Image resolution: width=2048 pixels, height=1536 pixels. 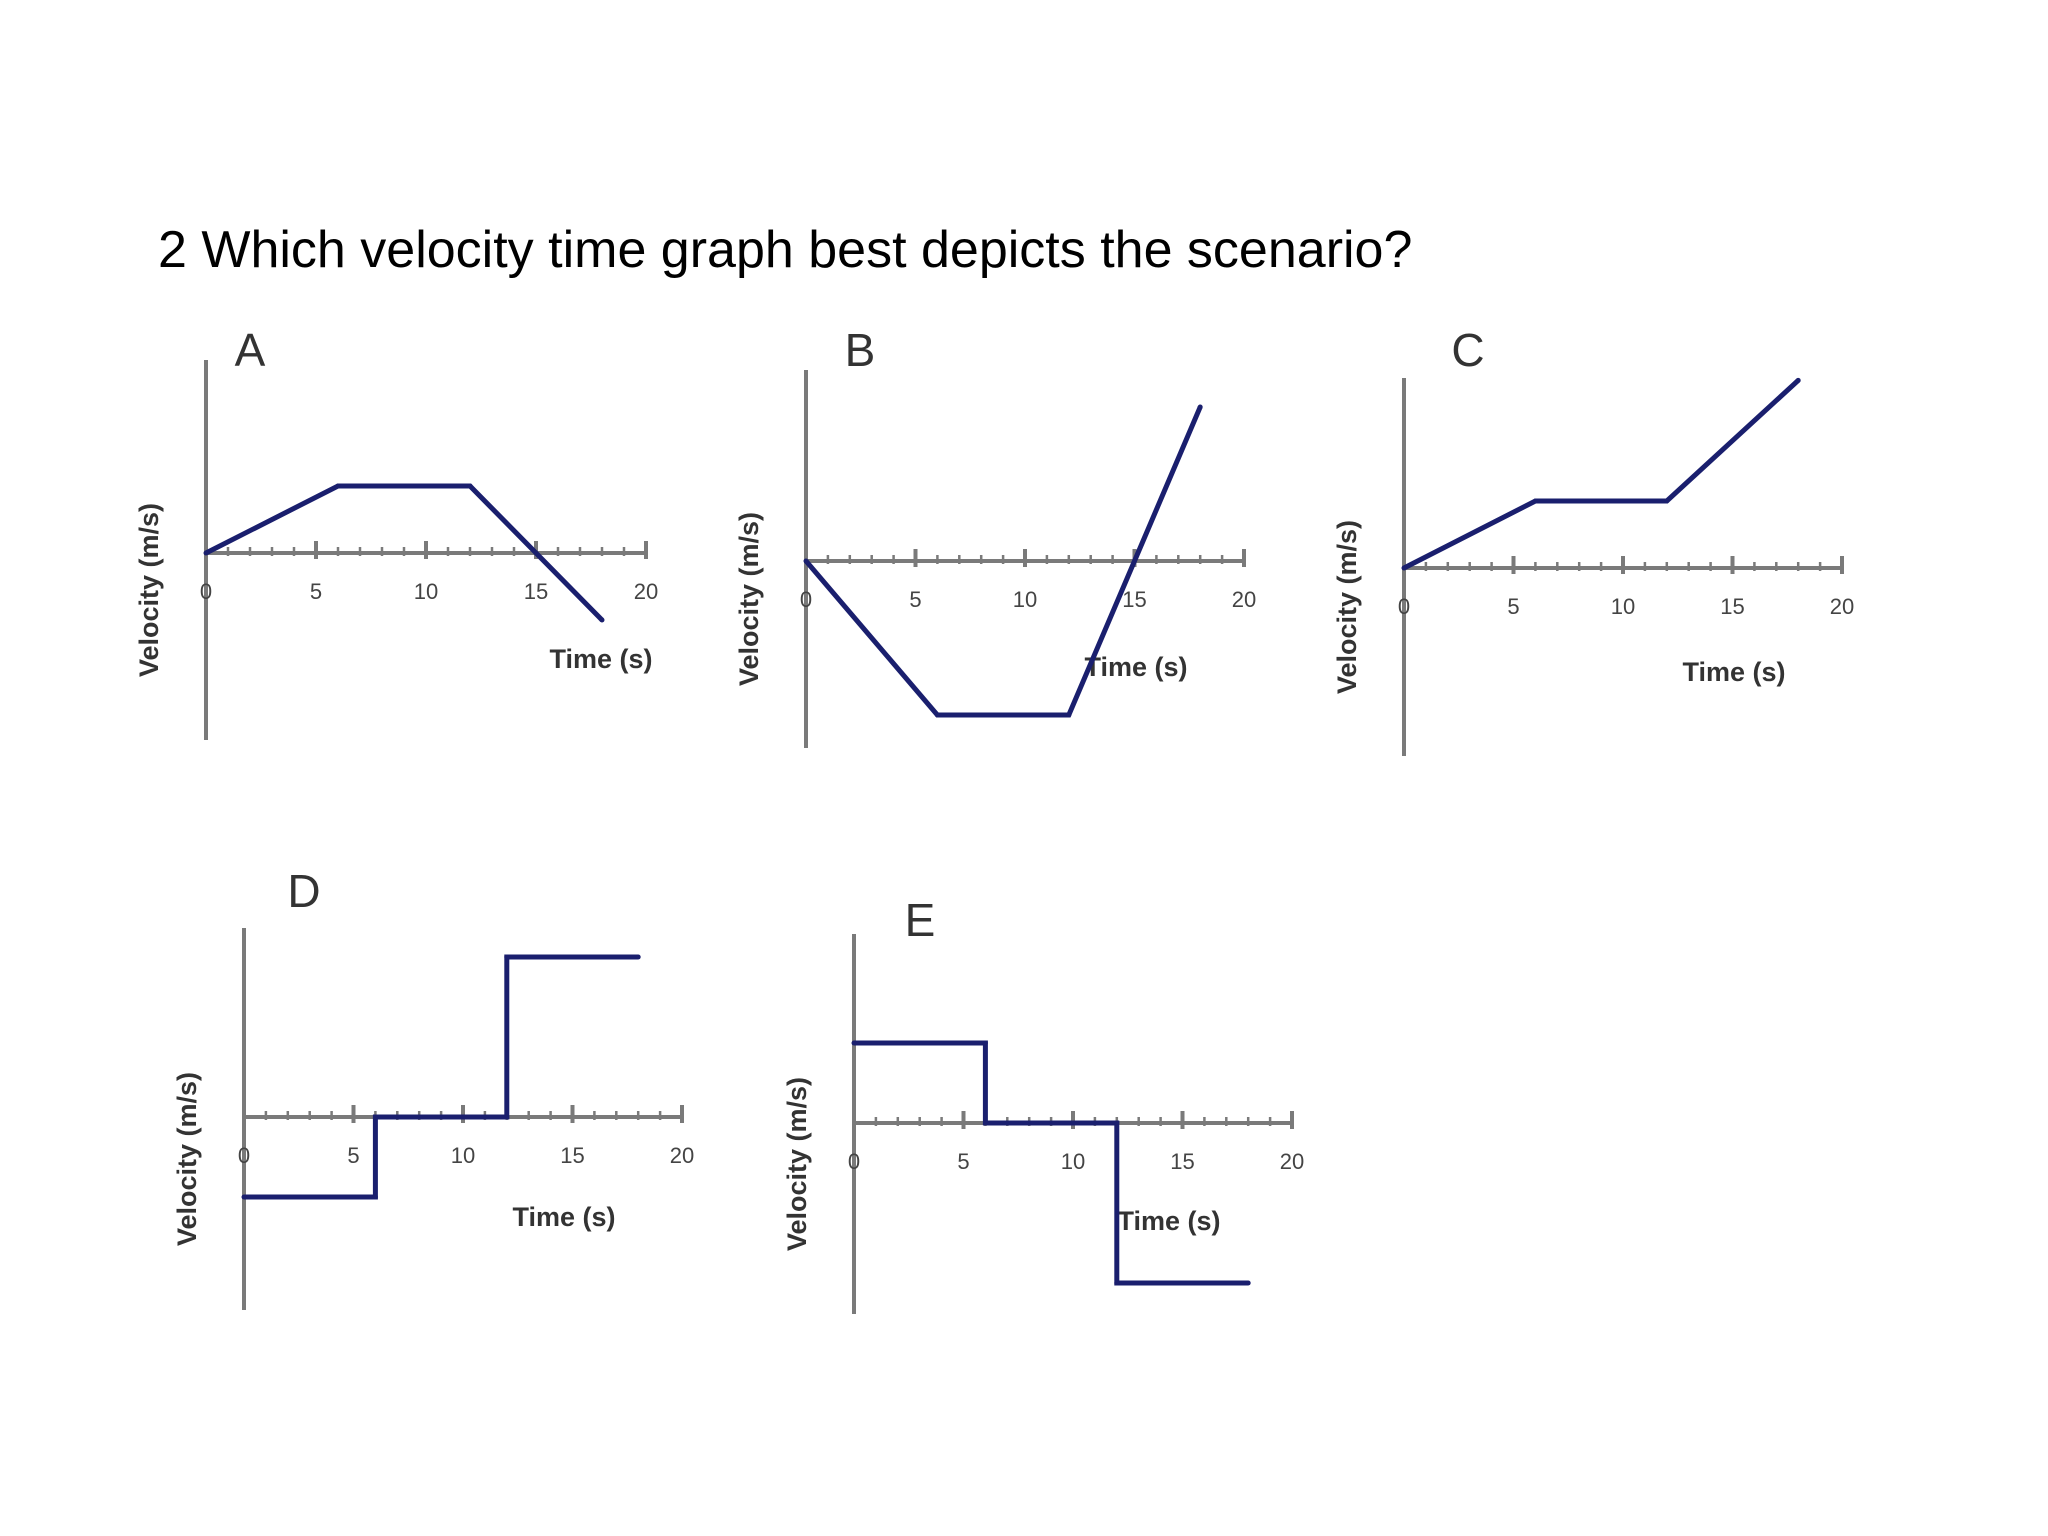 What do you see at coordinates (1467, 350) in the screenshot?
I see `chart-letter: C` at bounding box center [1467, 350].